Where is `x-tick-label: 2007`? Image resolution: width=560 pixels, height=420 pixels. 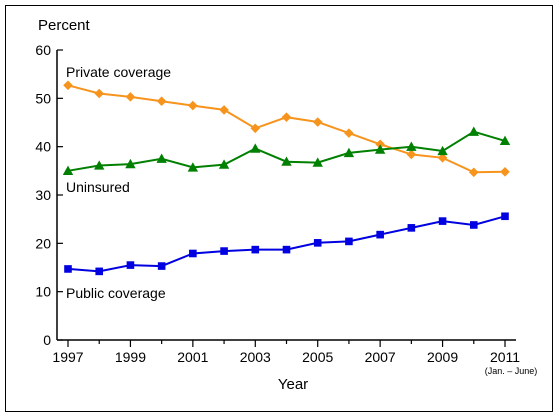 x-tick-label: 2007 is located at coordinates (380, 357).